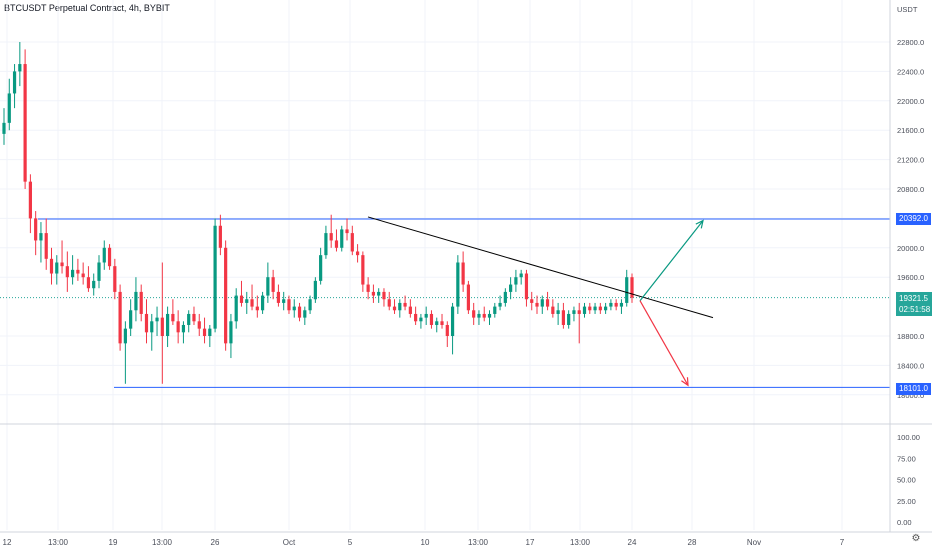 This screenshot has width=932, height=550. Describe the element at coordinates (910, 71) in the screenshot. I see `price-tick-label: 22400.0` at that location.